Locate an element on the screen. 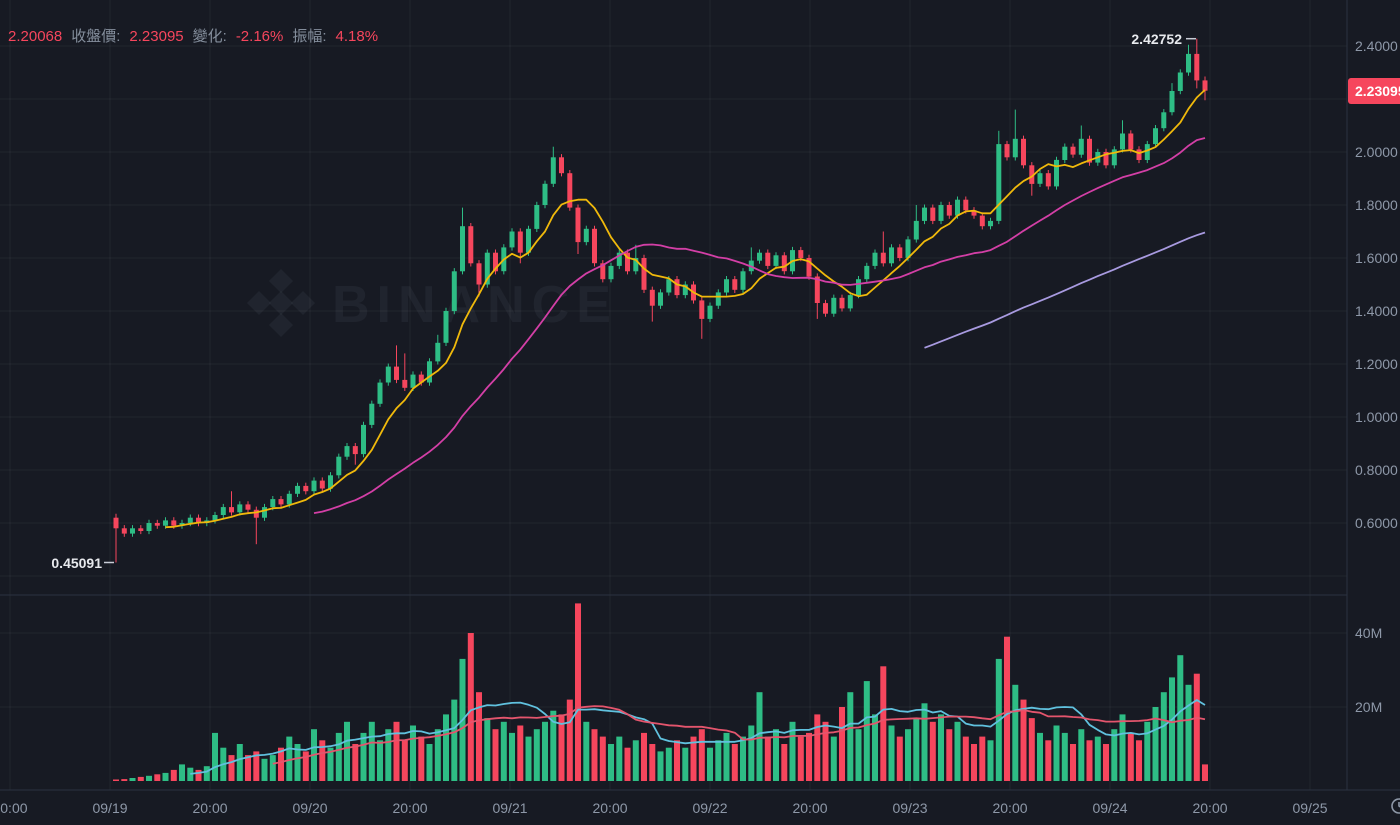 Image resolution: width=1400 pixels, height=825 pixels. price-axis-label: 0.8000 is located at coordinates (1376, 470).